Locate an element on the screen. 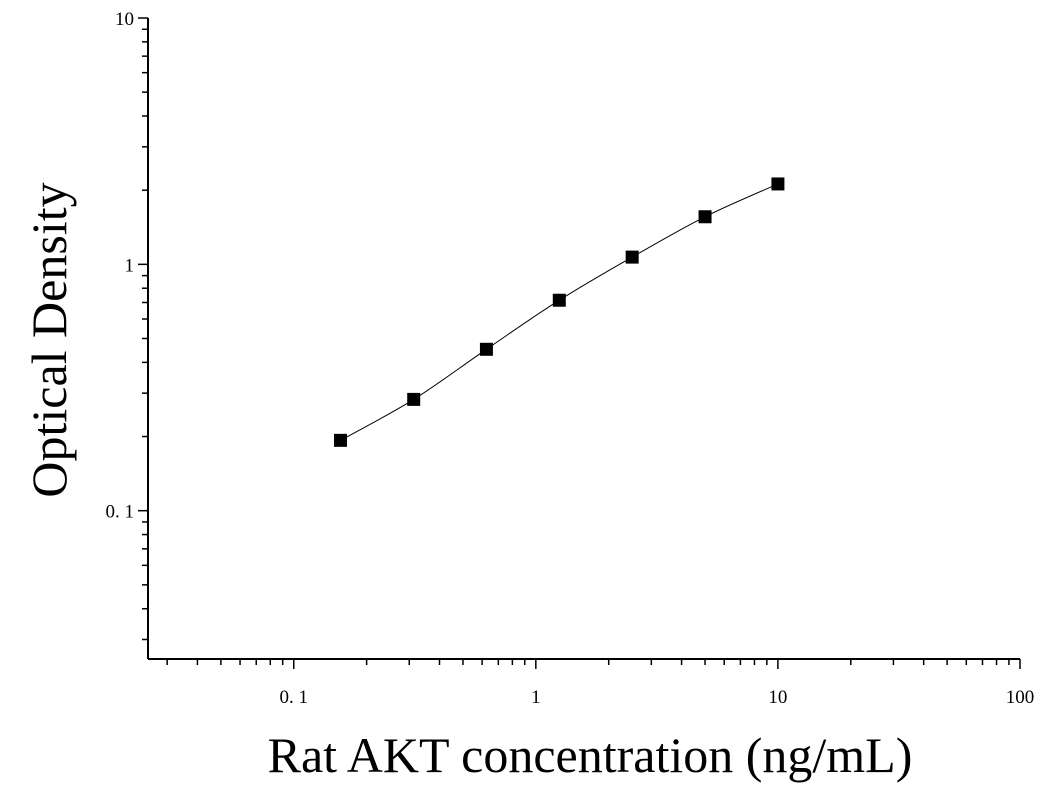 Image resolution: width=1052 pixels, height=797 pixels. data-points-layer is located at coordinates (559, 312).